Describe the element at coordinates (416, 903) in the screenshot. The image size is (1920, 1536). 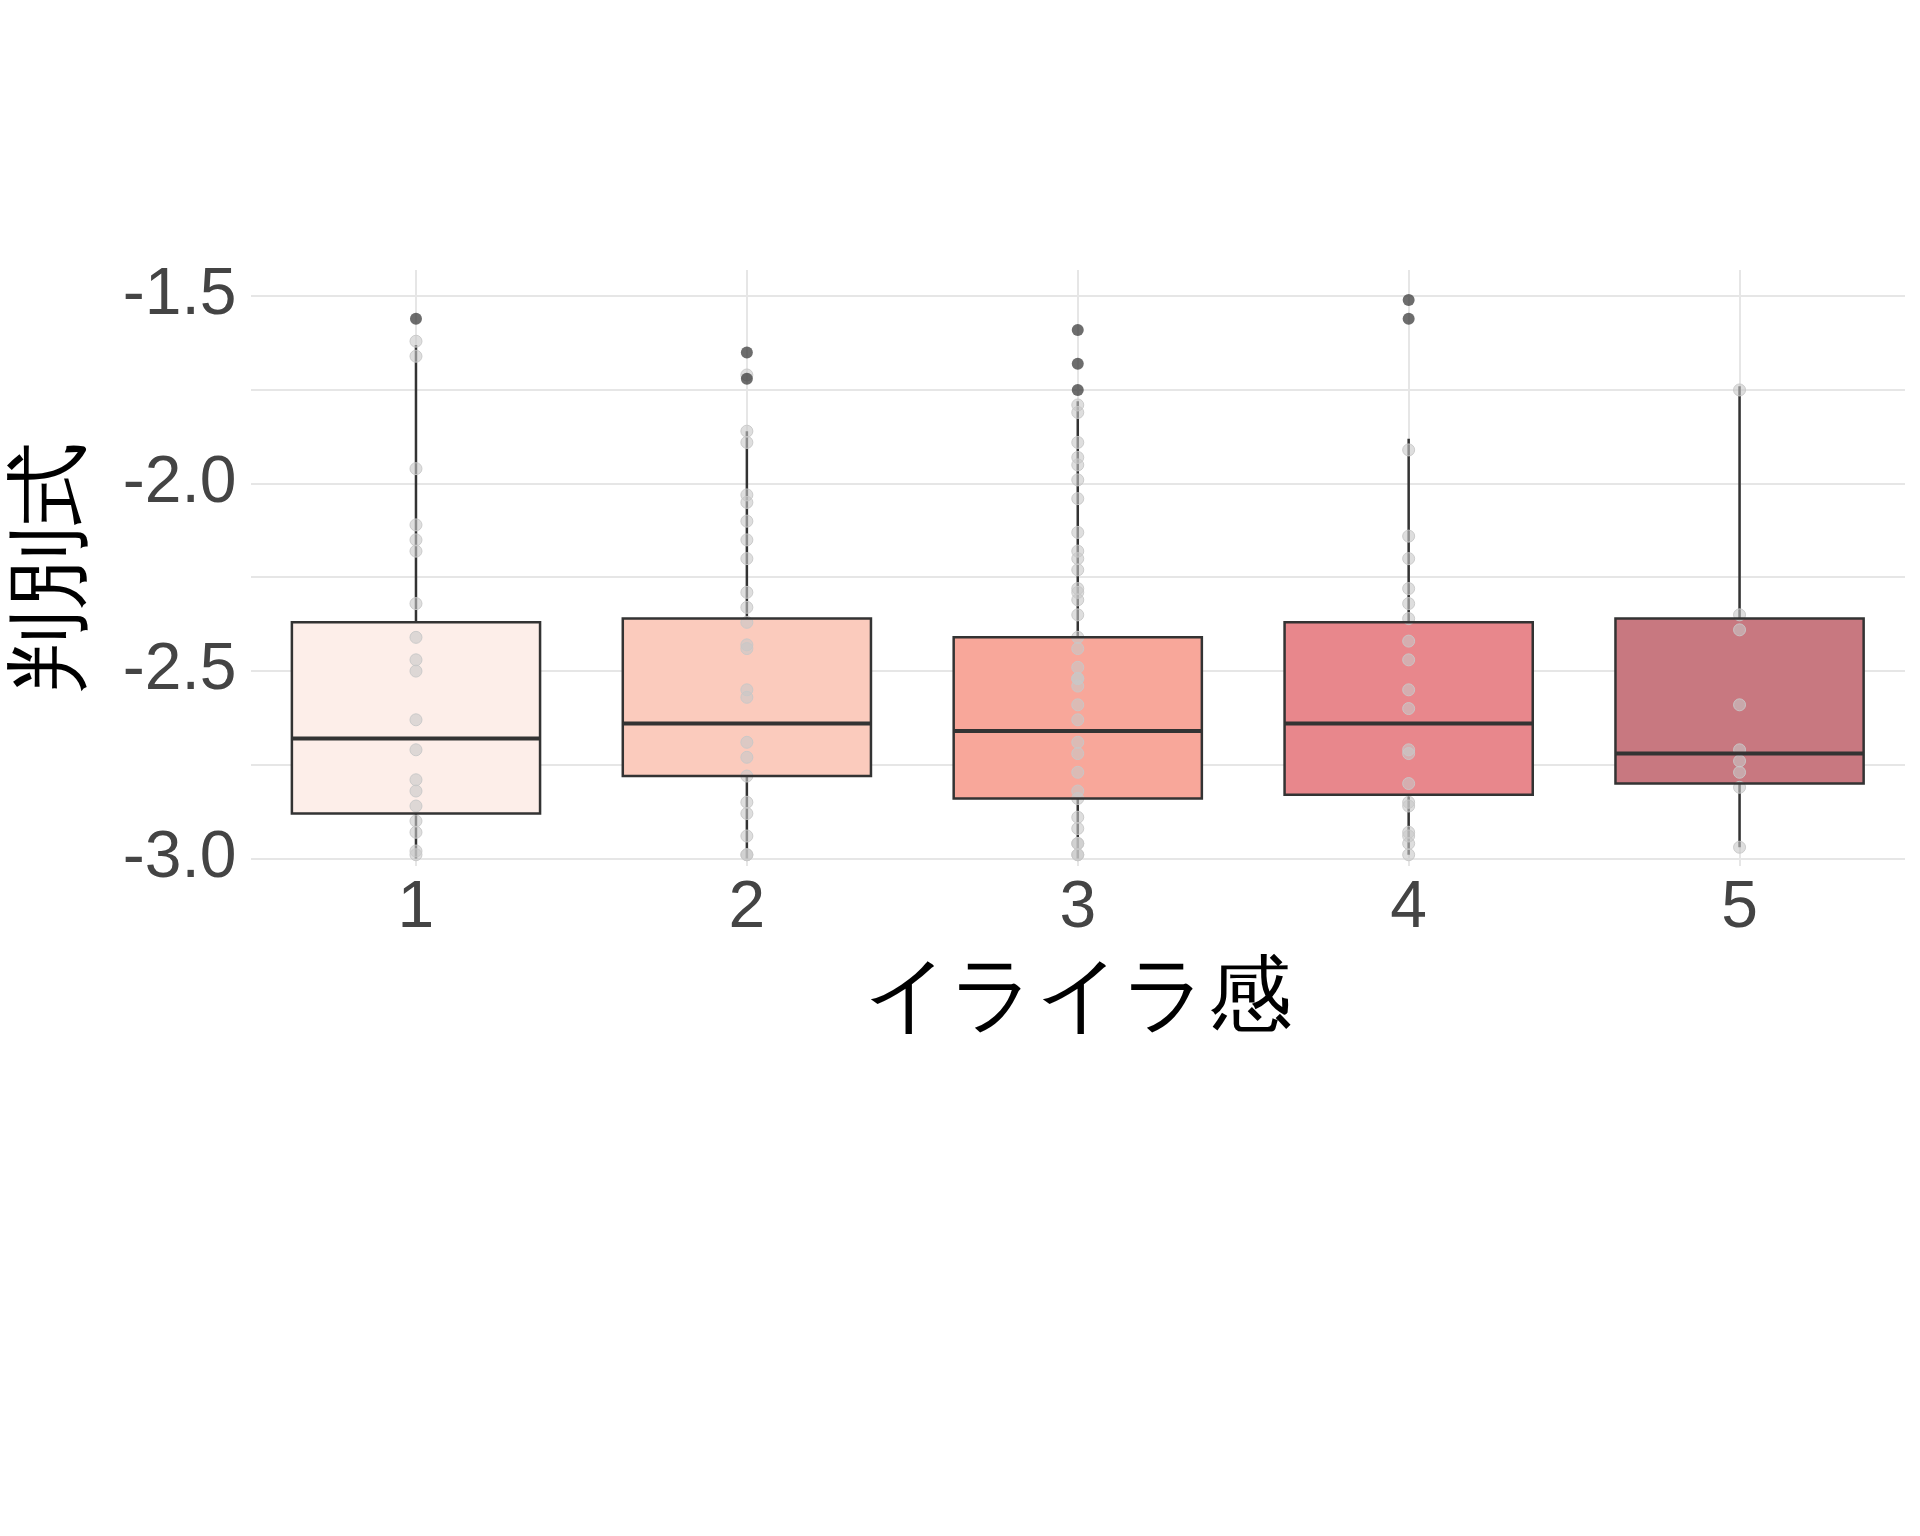
I see `x-tick-label: 1` at that location.